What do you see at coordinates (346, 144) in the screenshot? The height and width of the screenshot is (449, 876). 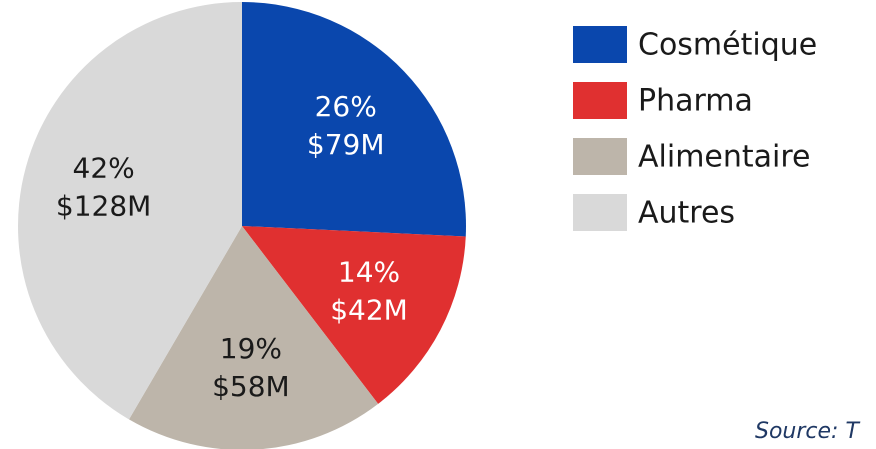 I see `slice-amount: $79M` at bounding box center [346, 144].